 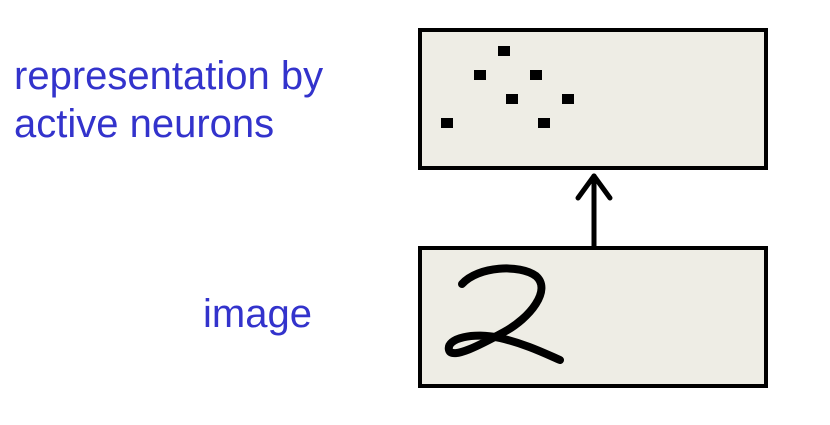 I want to click on image-label: image, so click(x=257, y=314).